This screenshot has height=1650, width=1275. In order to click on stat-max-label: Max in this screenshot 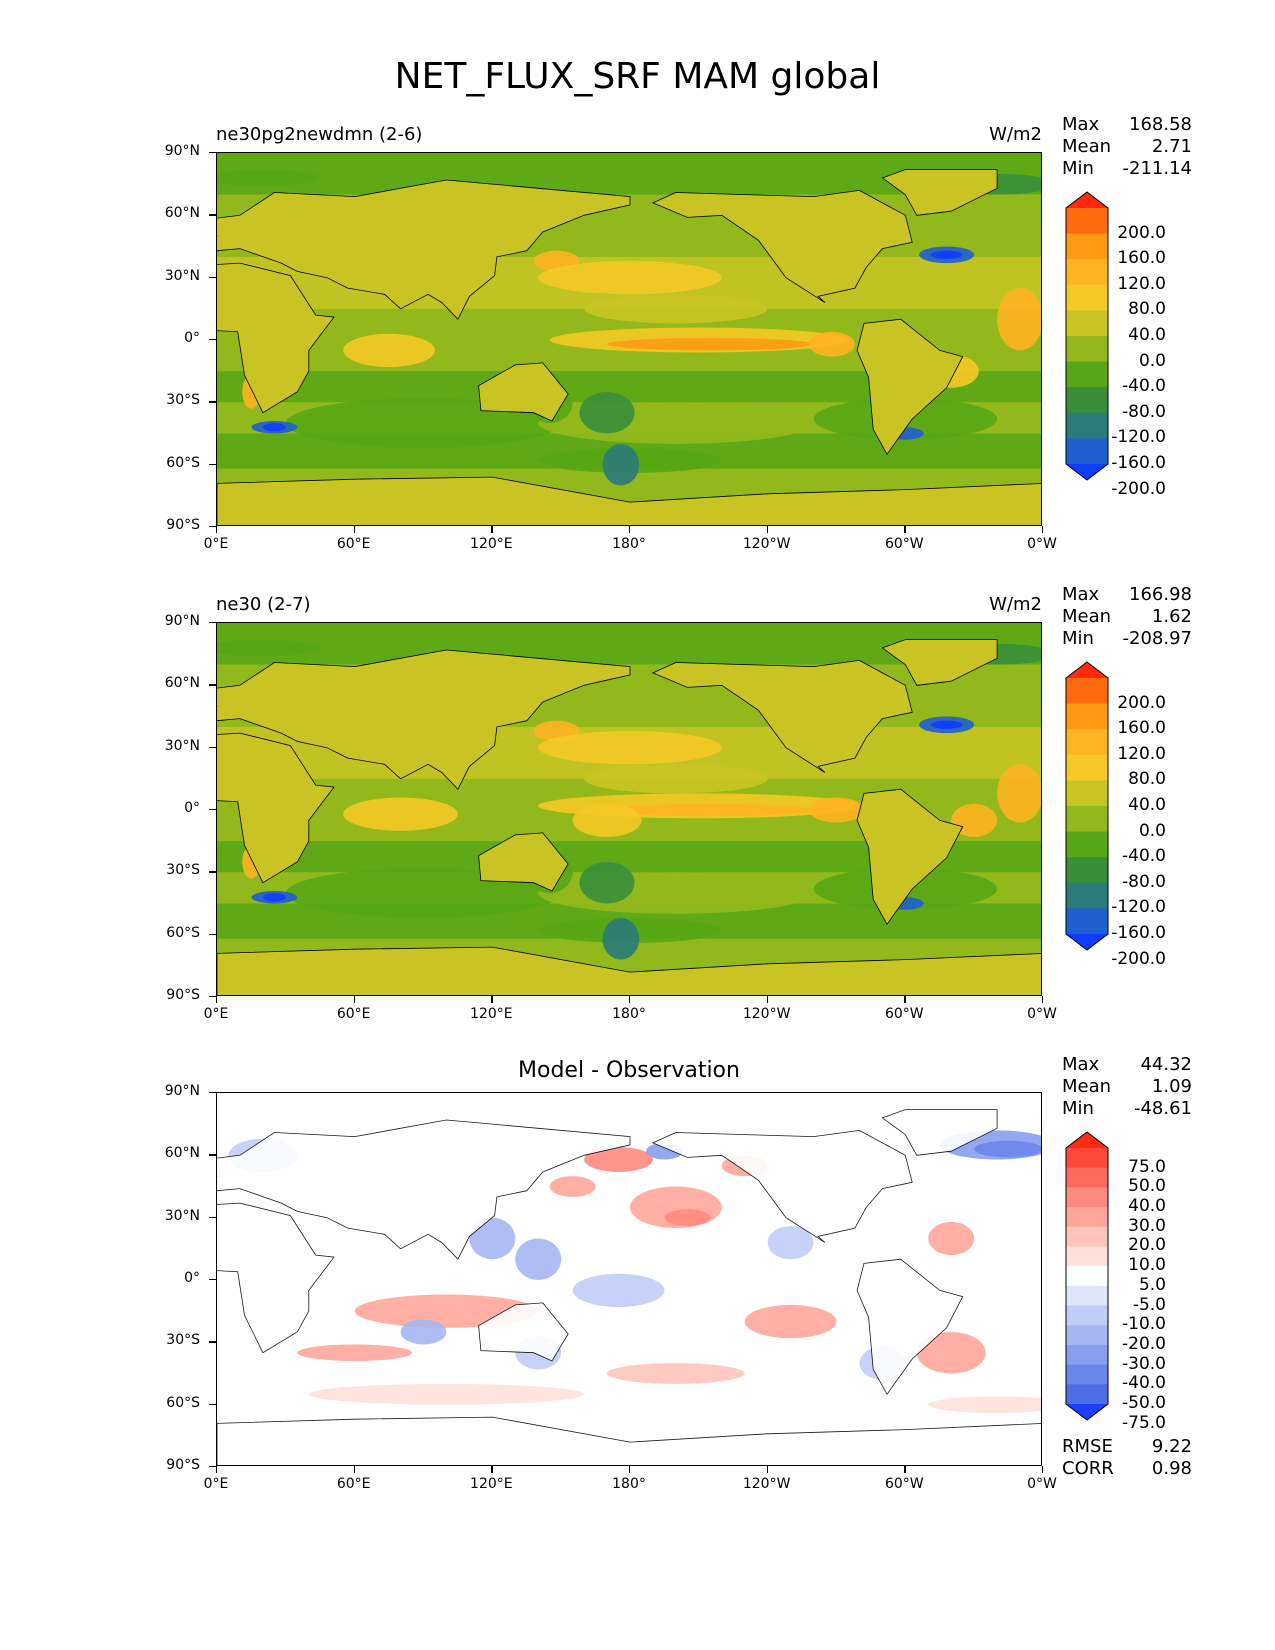, I will do `click(1081, 124)`.